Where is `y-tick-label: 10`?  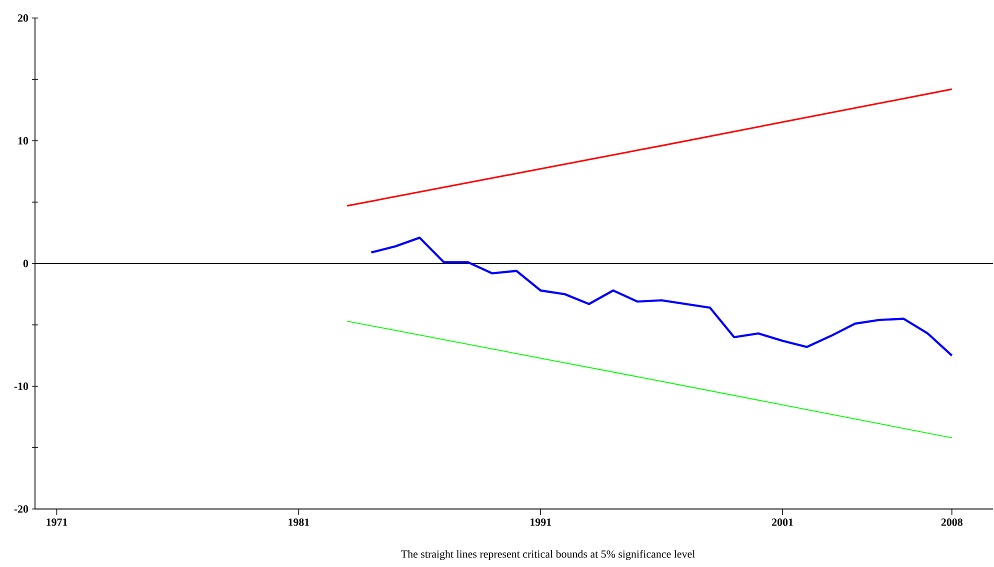 y-tick-label: 10 is located at coordinates (23, 140).